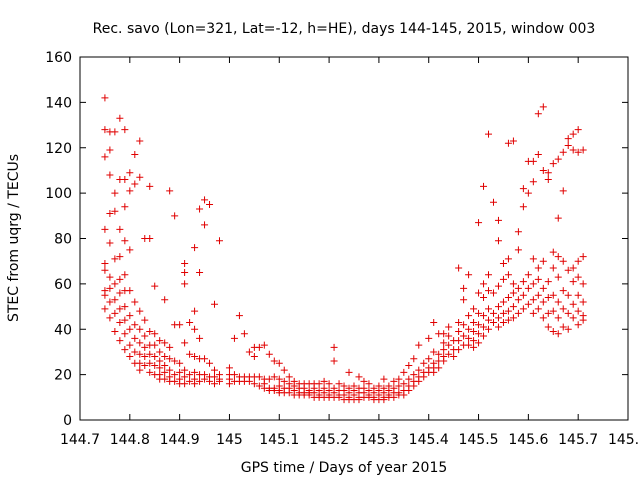 This screenshot has height=480, width=640. I want to click on x-tick-label: 145.6, so click(528, 440).